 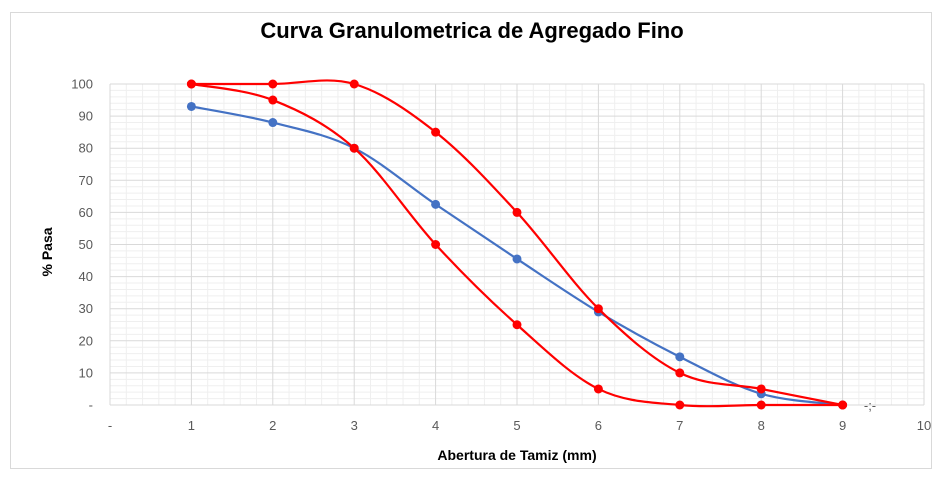 I want to click on y-tick-label: 30, so click(x=86, y=308).